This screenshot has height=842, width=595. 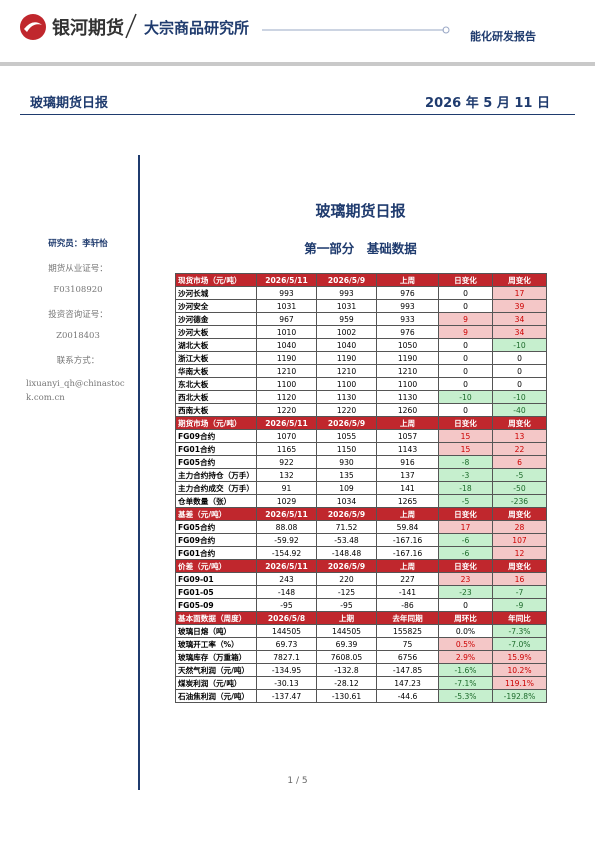 What do you see at coordinates (297, 64) in the screenshot?
I see `header-bar` at bounding box center [297, 64].